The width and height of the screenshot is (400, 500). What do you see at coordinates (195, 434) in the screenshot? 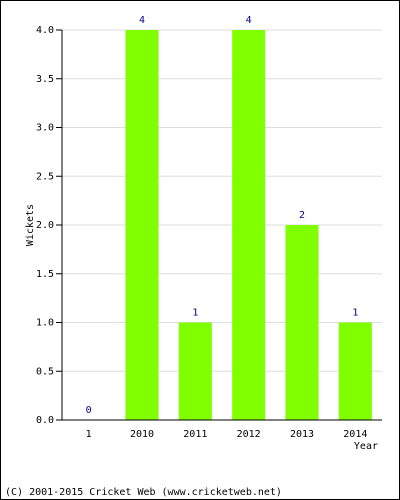
I see `x-tick-label: 2011` at bounding box center [195, 434].